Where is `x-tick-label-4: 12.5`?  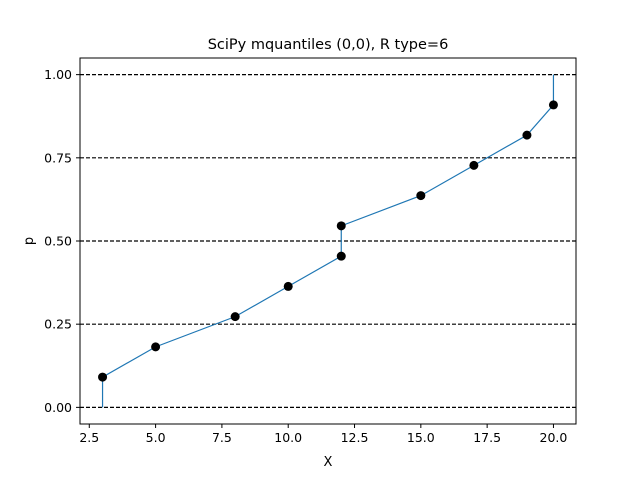
x-tick-label-4: 12.5 is located at coordinates (355, 437).